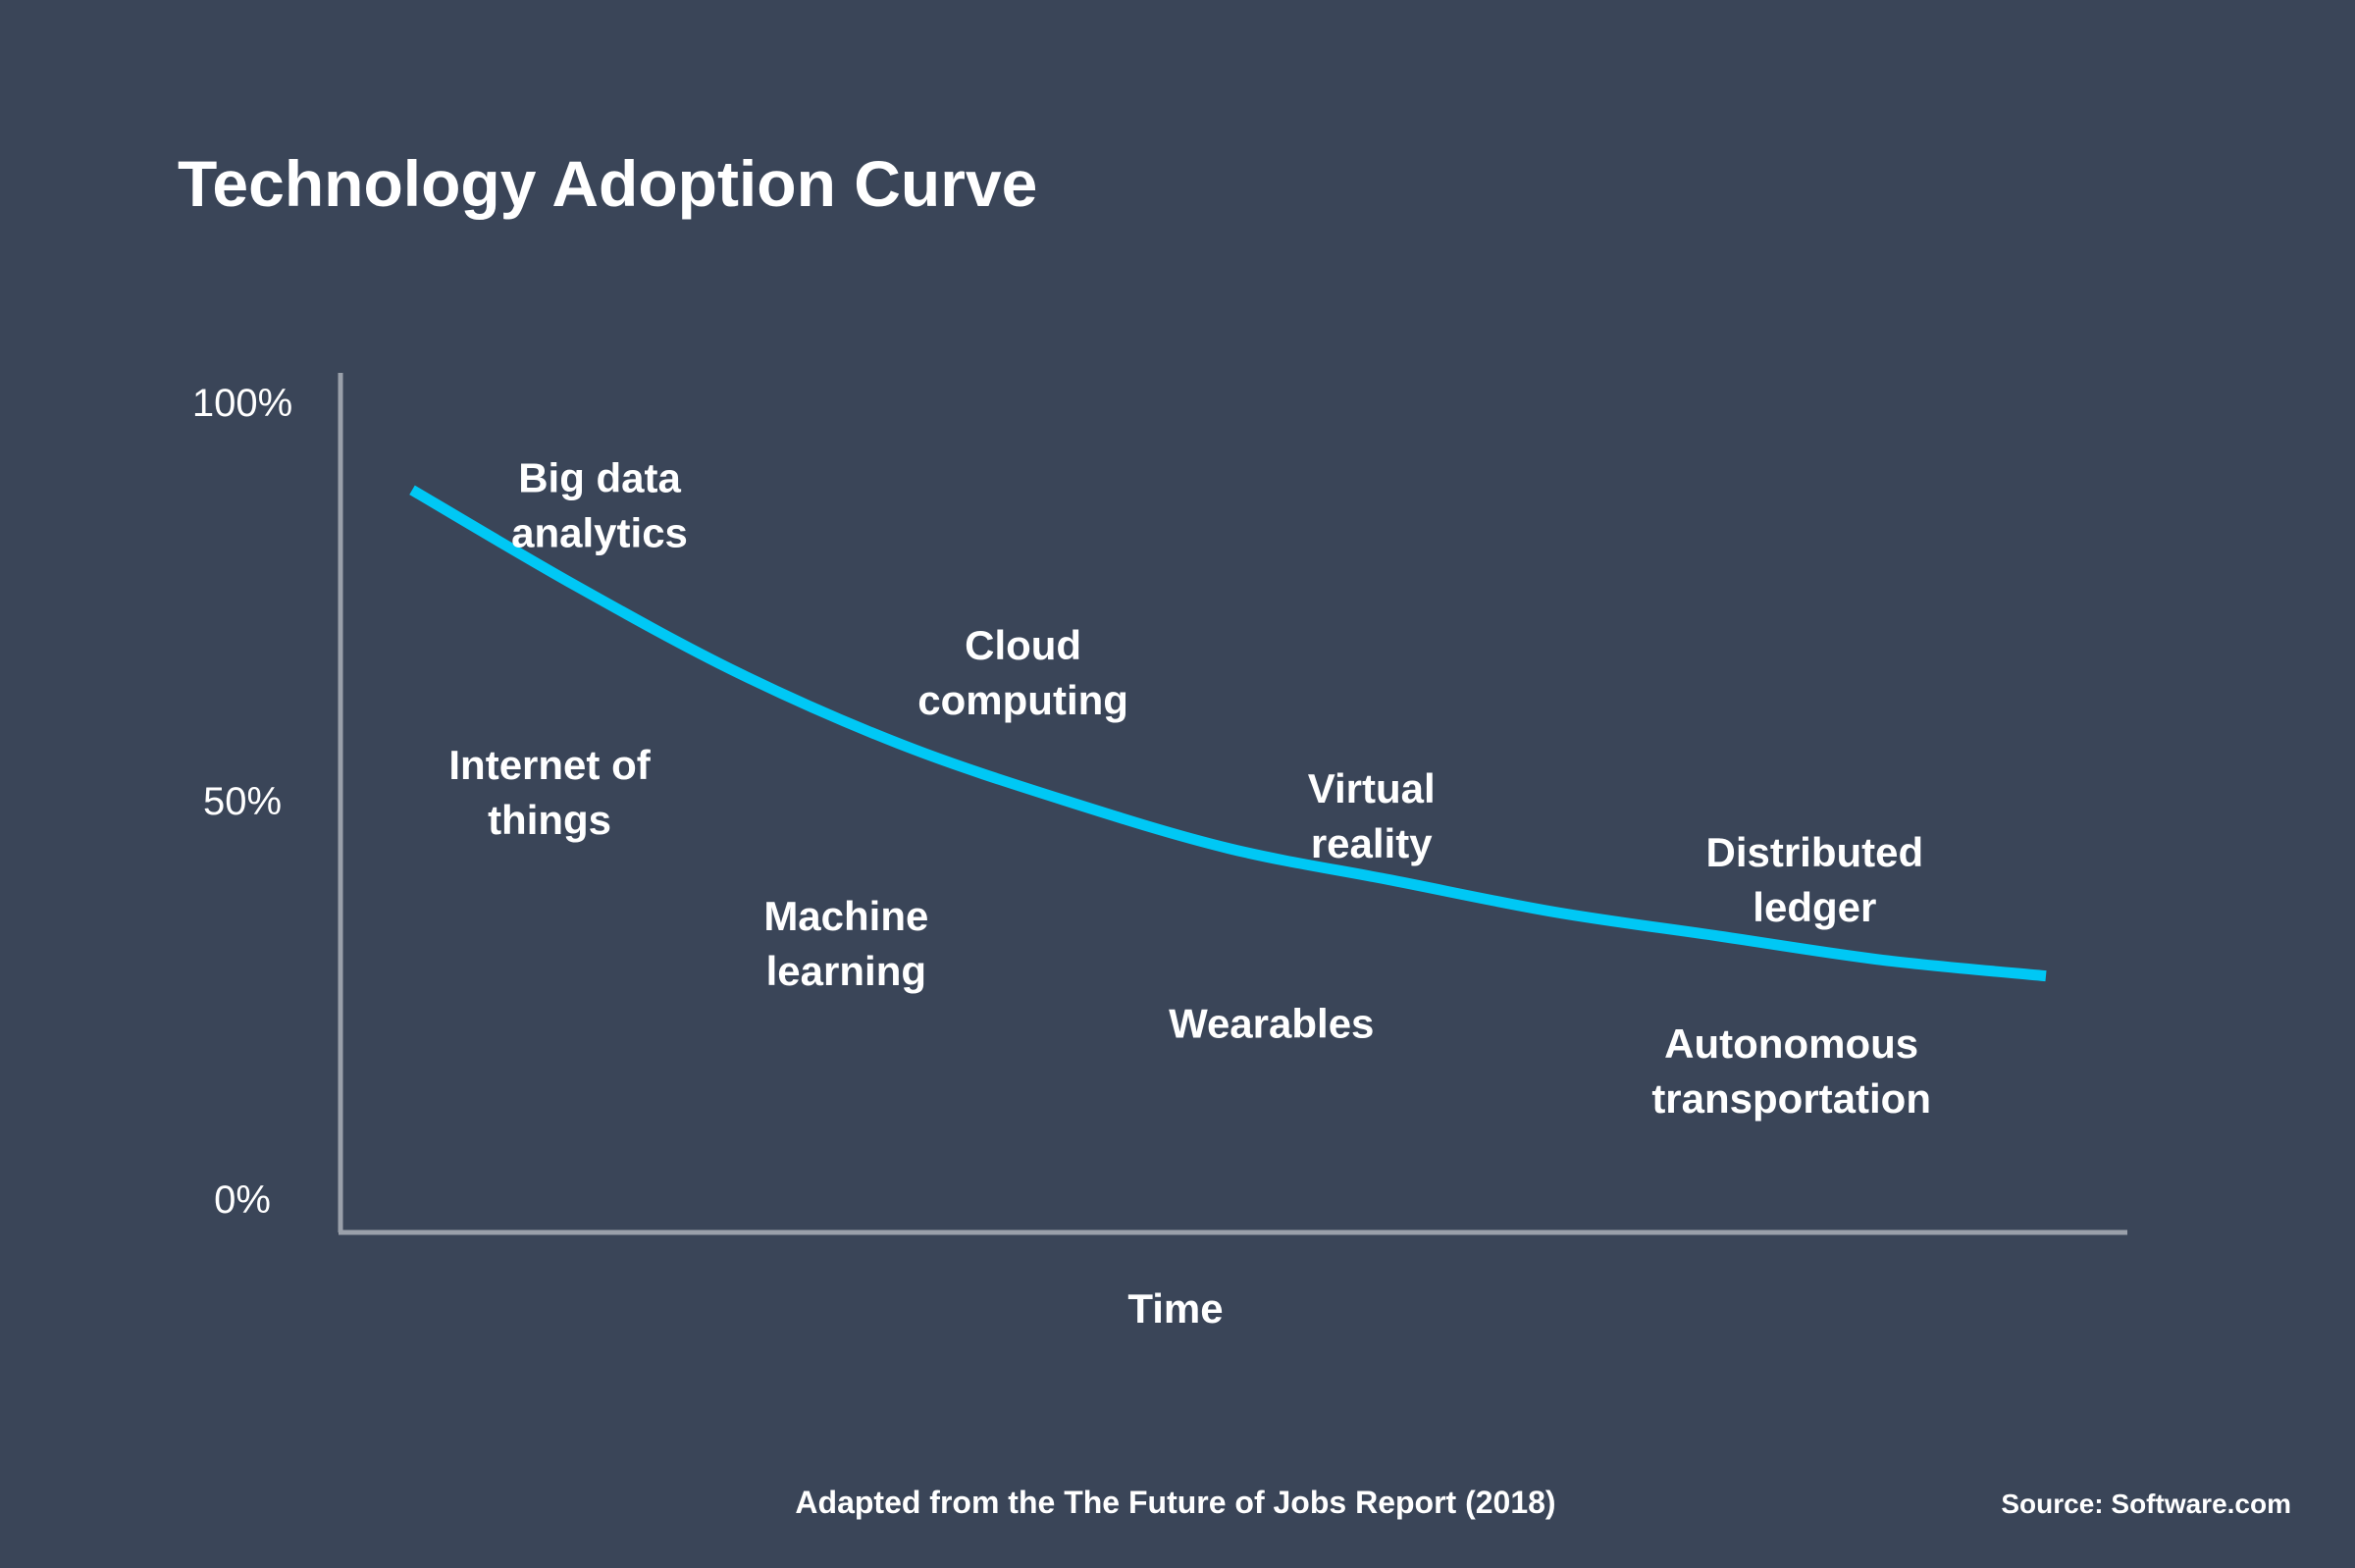  Describe the element at coordinates (1814, 852) in the screenshot. I see `technology-label-line: Distributed` at that location.